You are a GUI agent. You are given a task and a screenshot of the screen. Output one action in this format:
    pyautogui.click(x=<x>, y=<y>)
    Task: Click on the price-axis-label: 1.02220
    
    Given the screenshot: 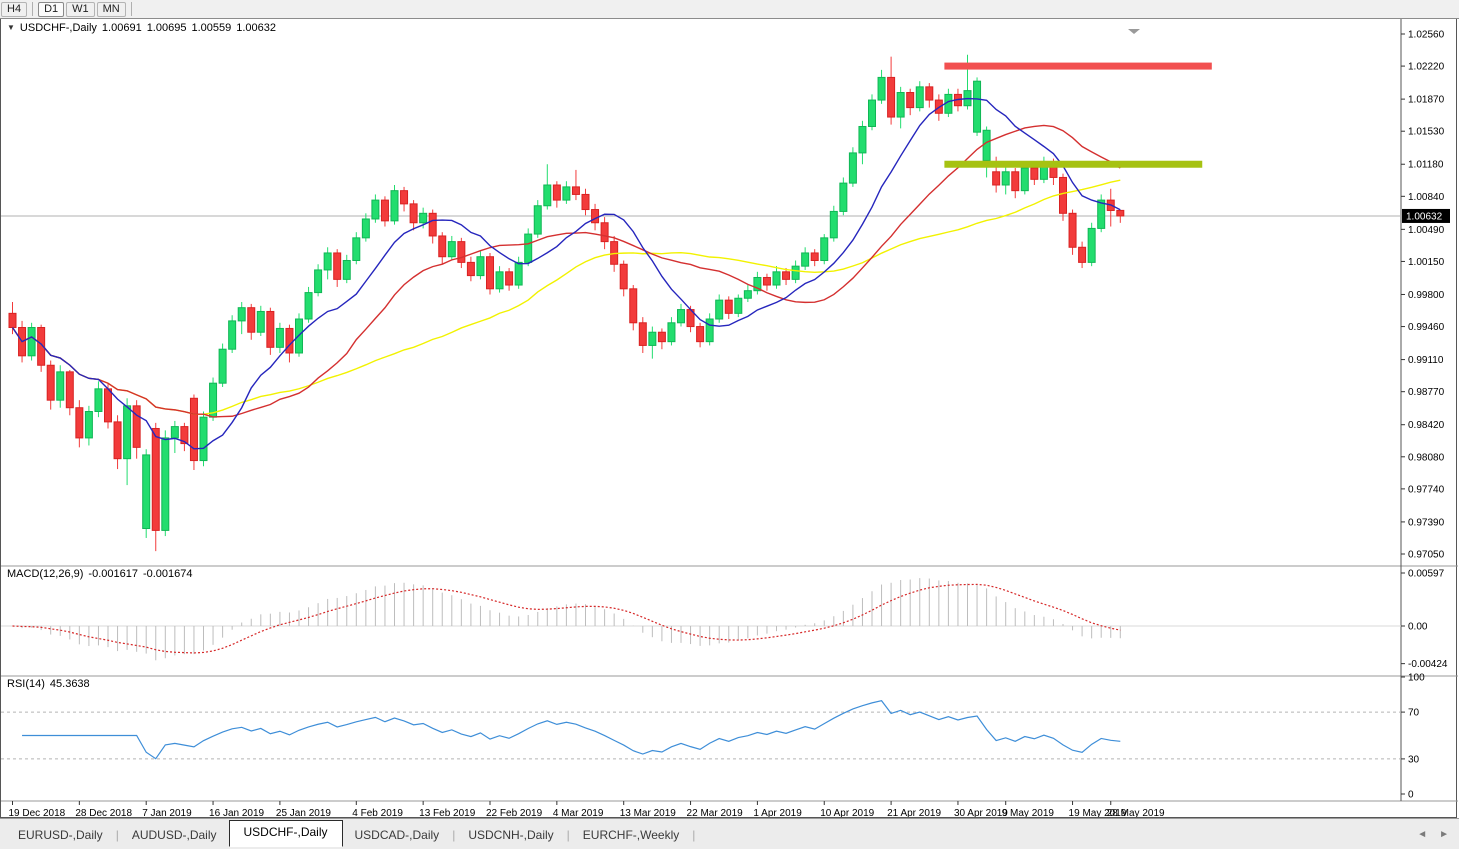 What is the action you would take?
    pyautogui.click(x=1426, y=67)
    